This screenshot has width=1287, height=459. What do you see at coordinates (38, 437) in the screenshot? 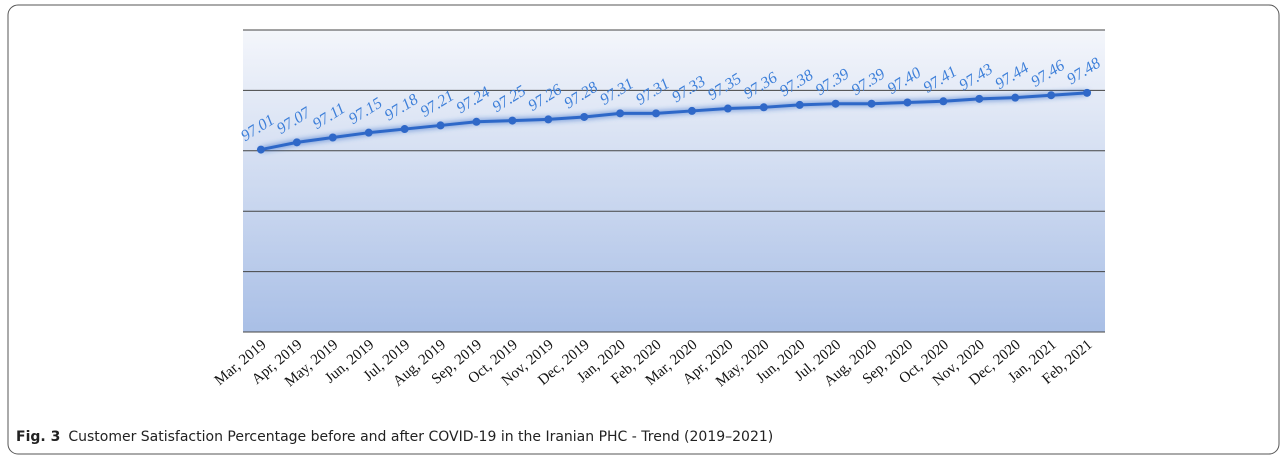
I see `caption-label: Fig. 3` at bounding box center [38, 437].